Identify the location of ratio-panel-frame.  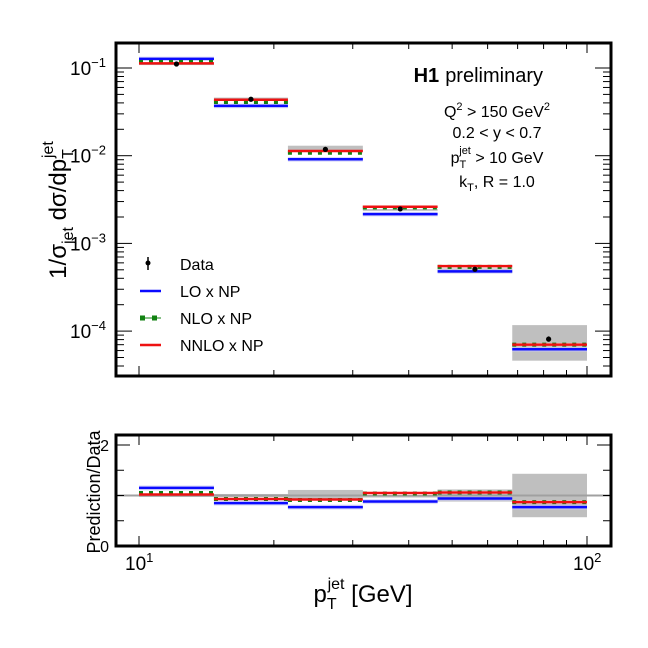
(363, 490).